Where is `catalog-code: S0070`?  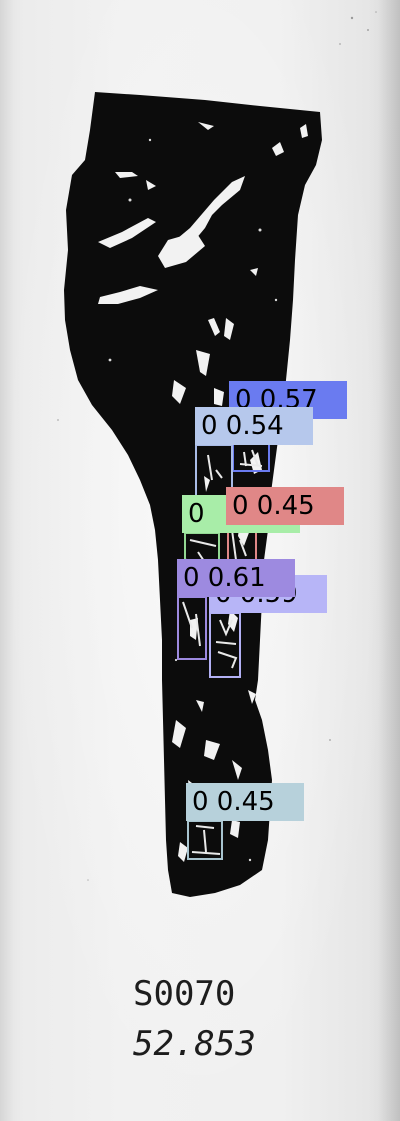 catalog-code: S0070 is located at coordinates (184, 994).